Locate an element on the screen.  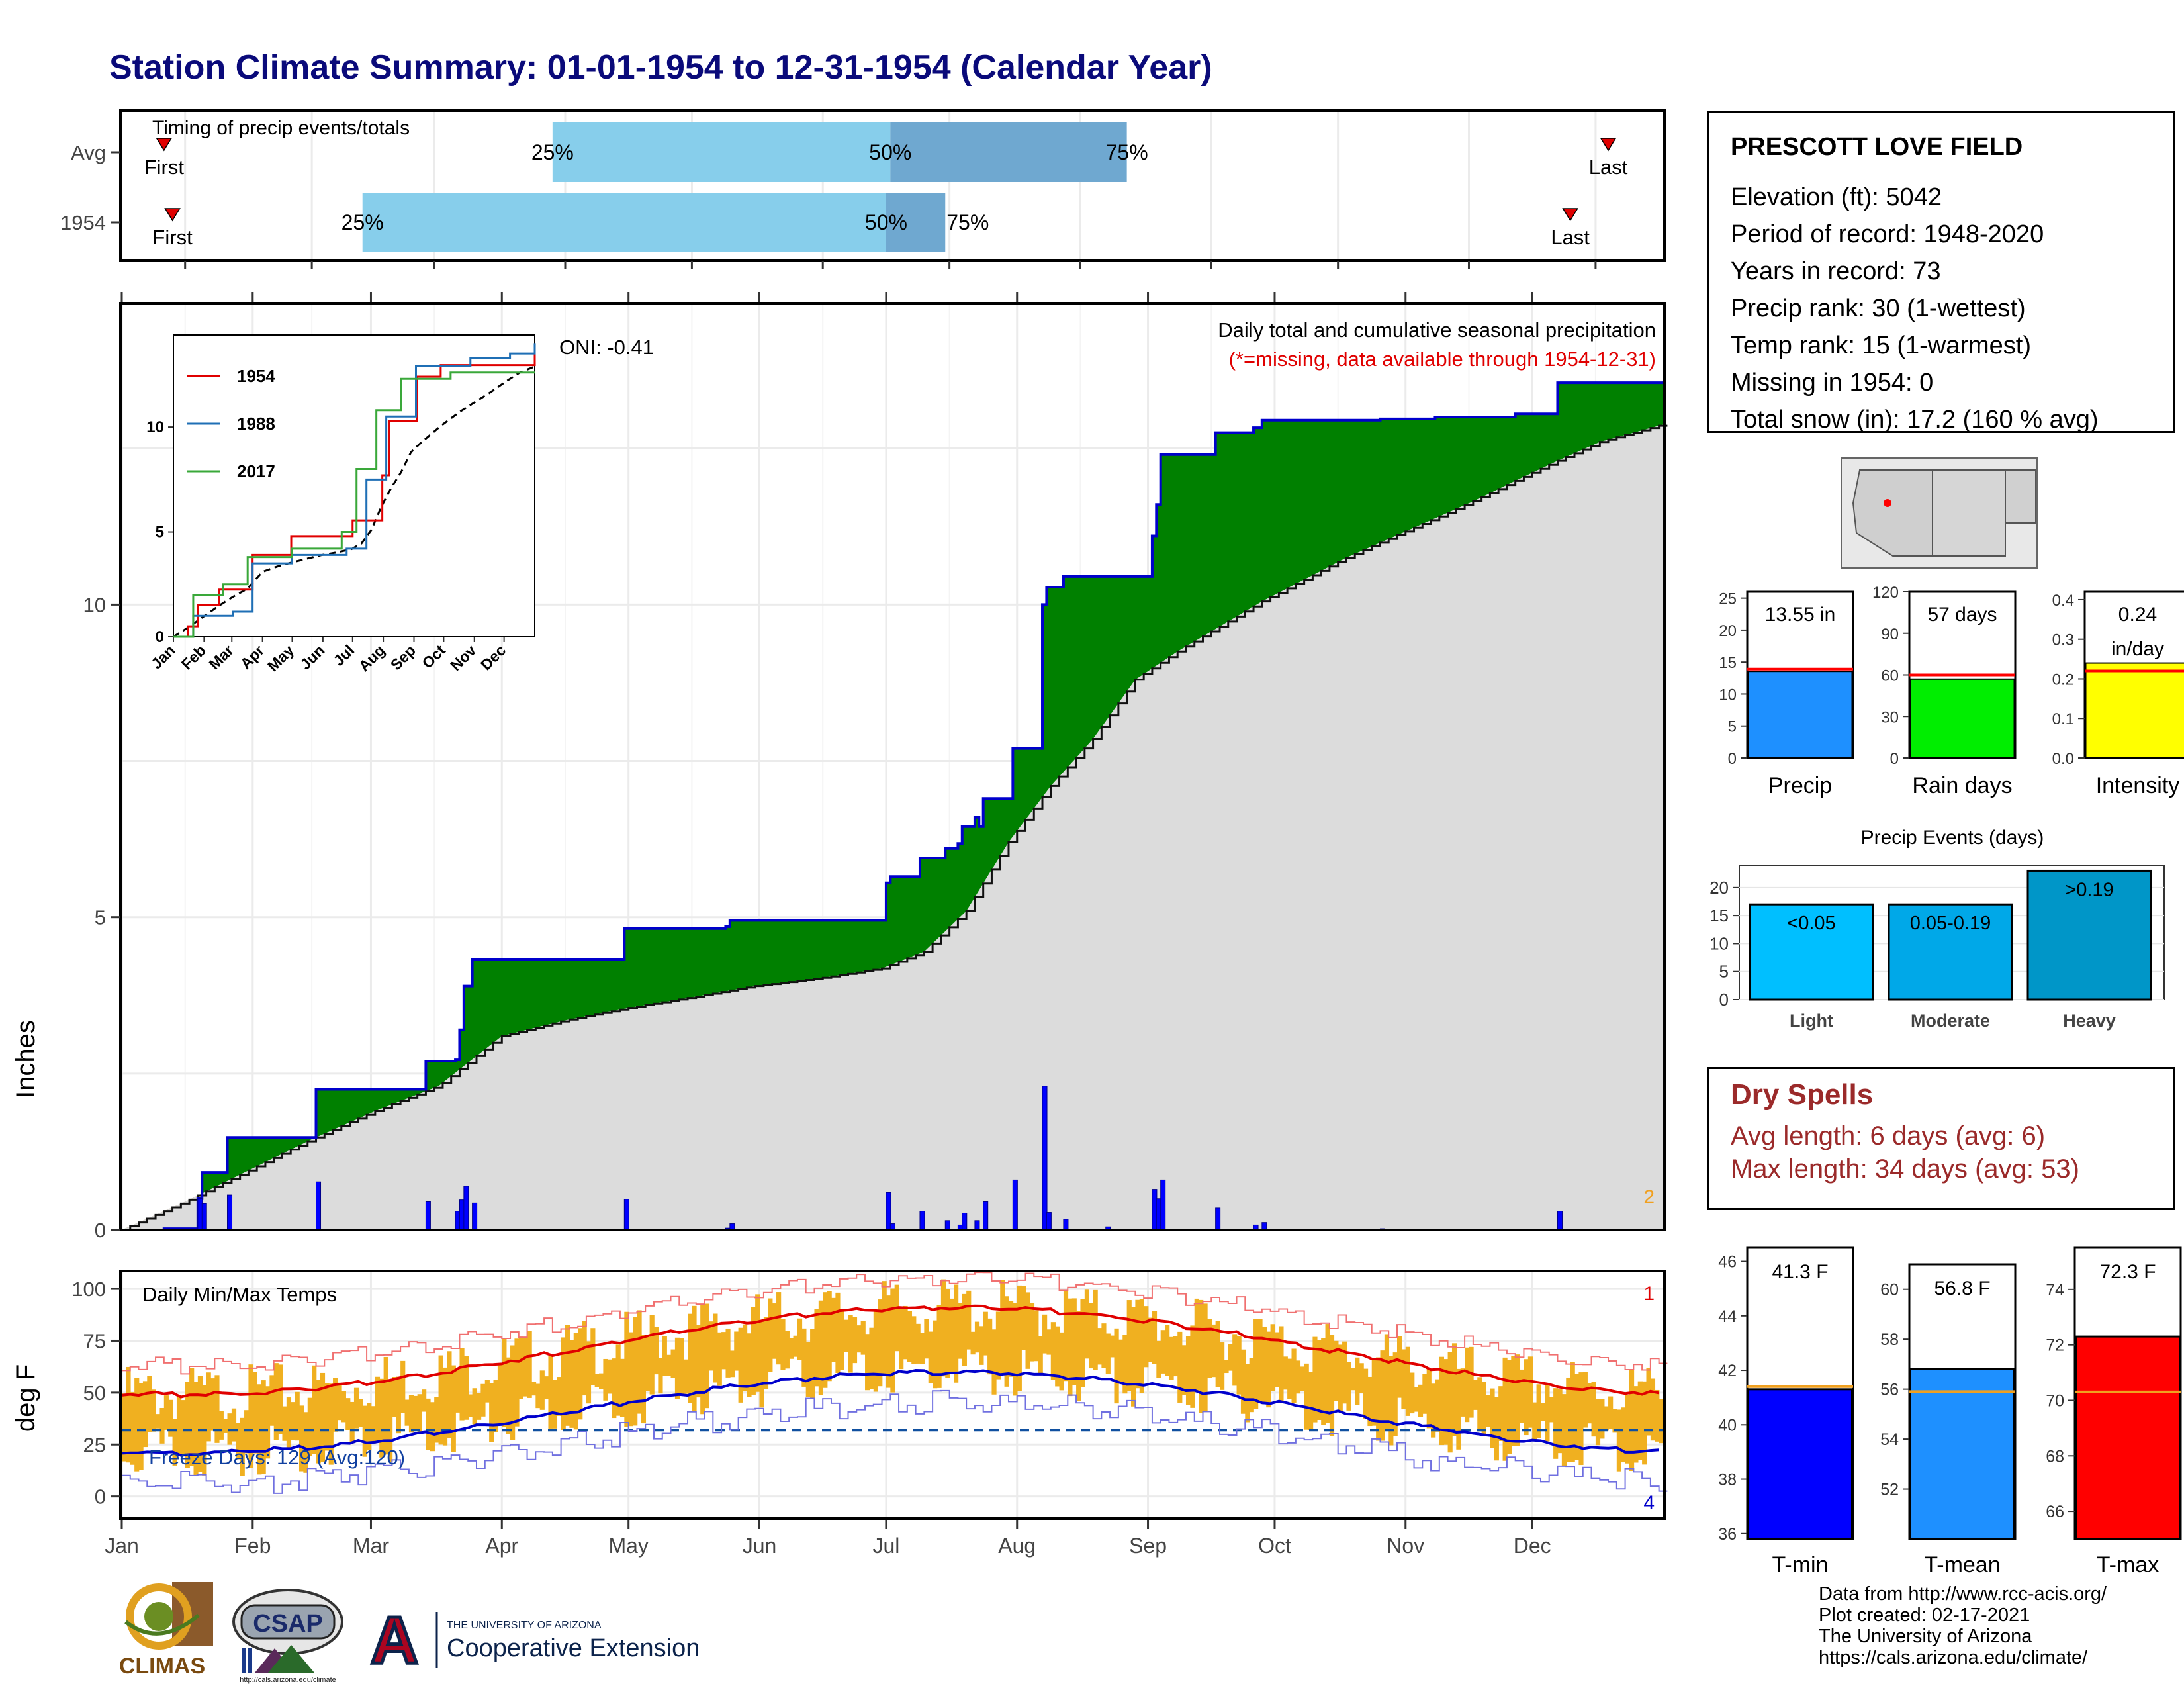
station-info-row: Elevation (ft): 5042 is located at coordinates (1837, 197).